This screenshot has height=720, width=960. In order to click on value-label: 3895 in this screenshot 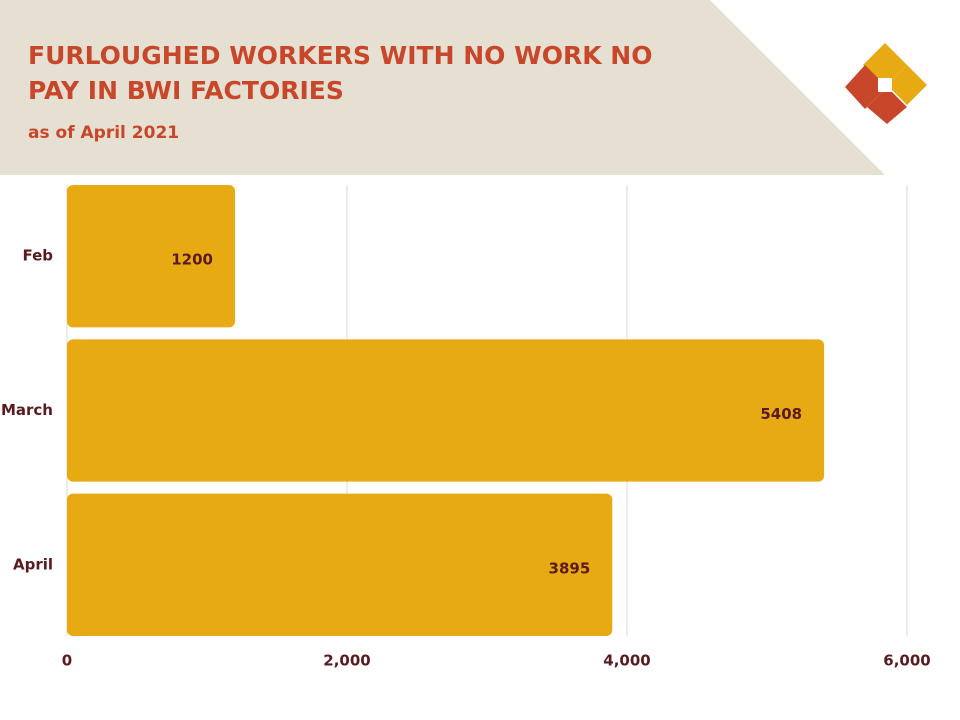, I will do `click(570, 568)`.